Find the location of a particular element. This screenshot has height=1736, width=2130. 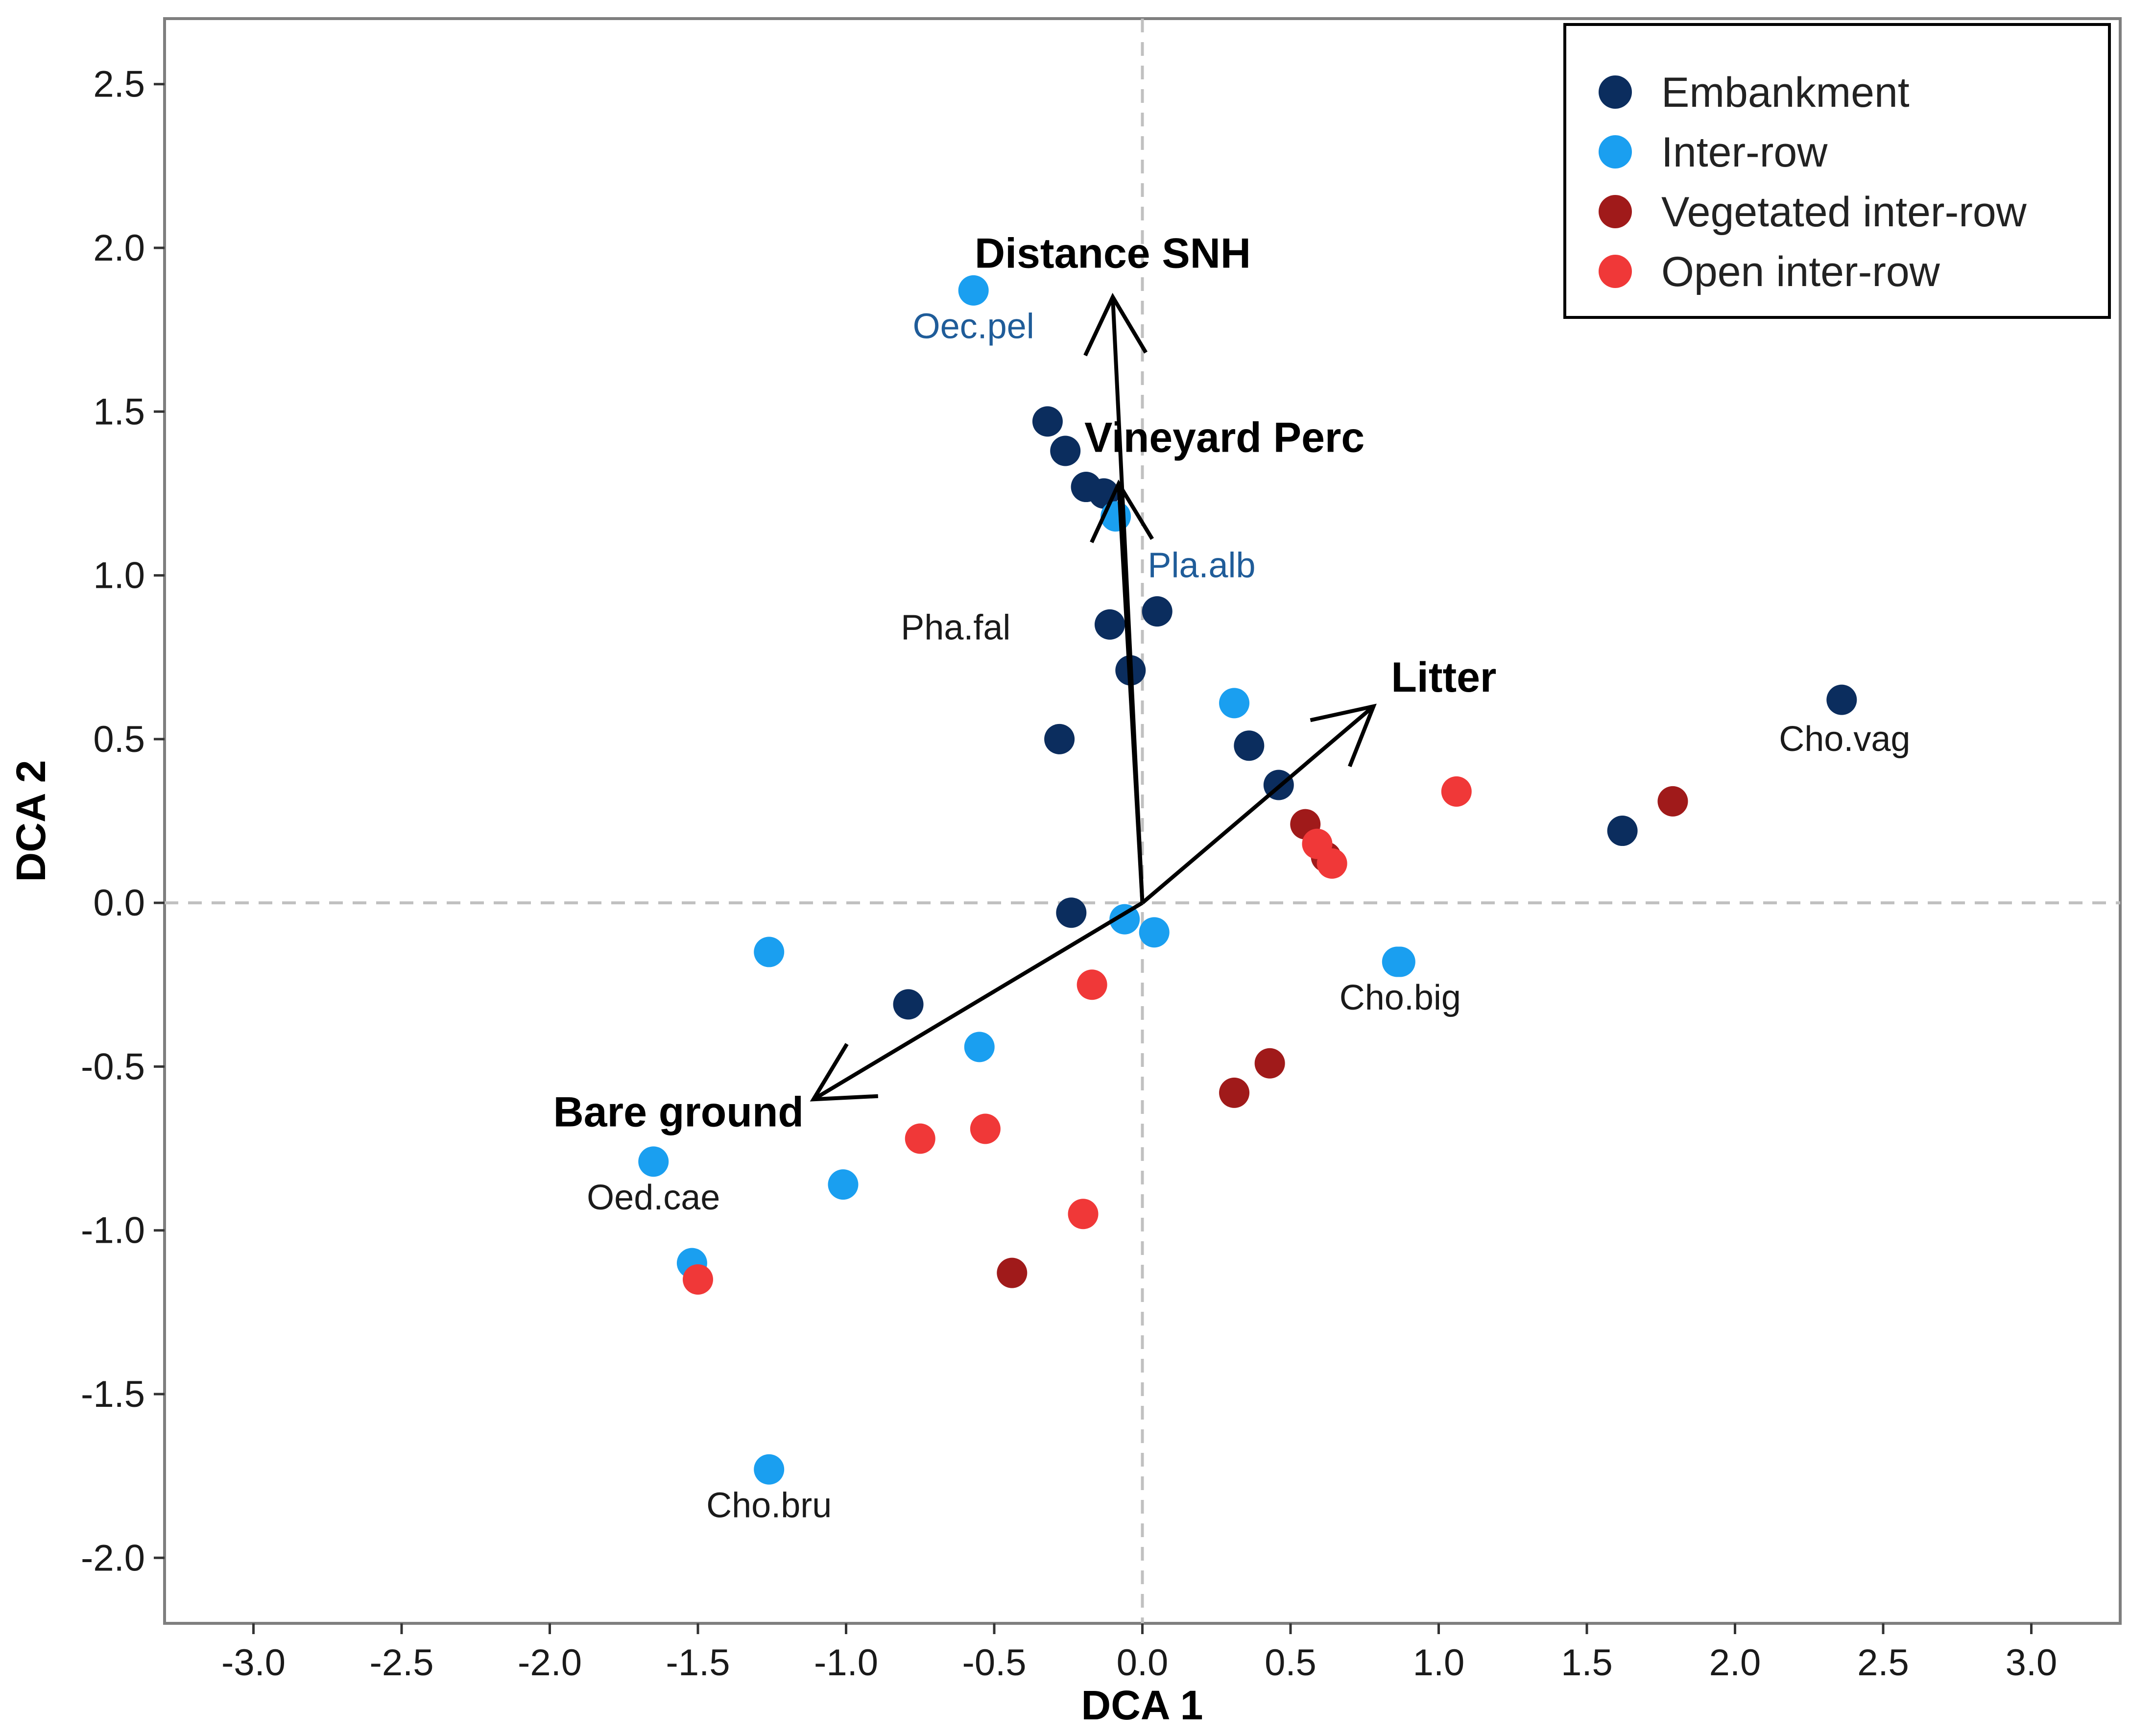

x-tick-label: 1.5 is located at coordinates (1587, 1663).